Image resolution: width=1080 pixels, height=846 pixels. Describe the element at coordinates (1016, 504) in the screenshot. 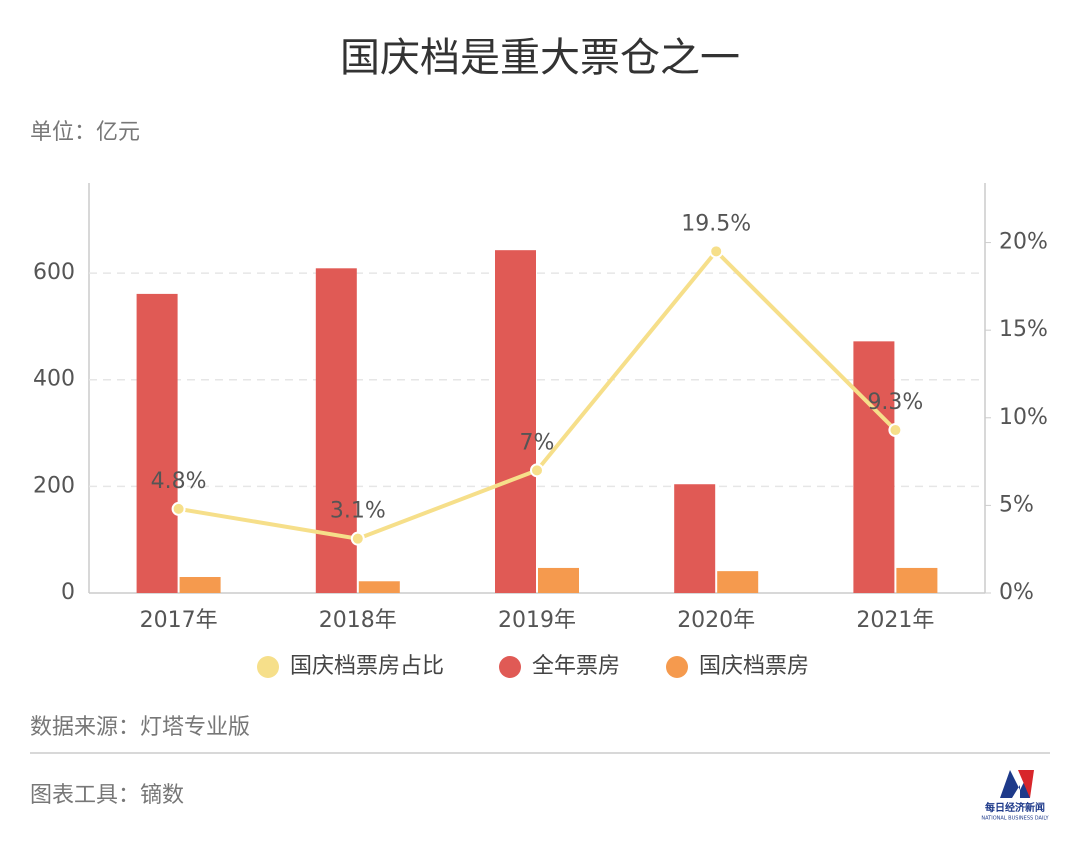

I see `y2-tick-label: 5%` at that location.